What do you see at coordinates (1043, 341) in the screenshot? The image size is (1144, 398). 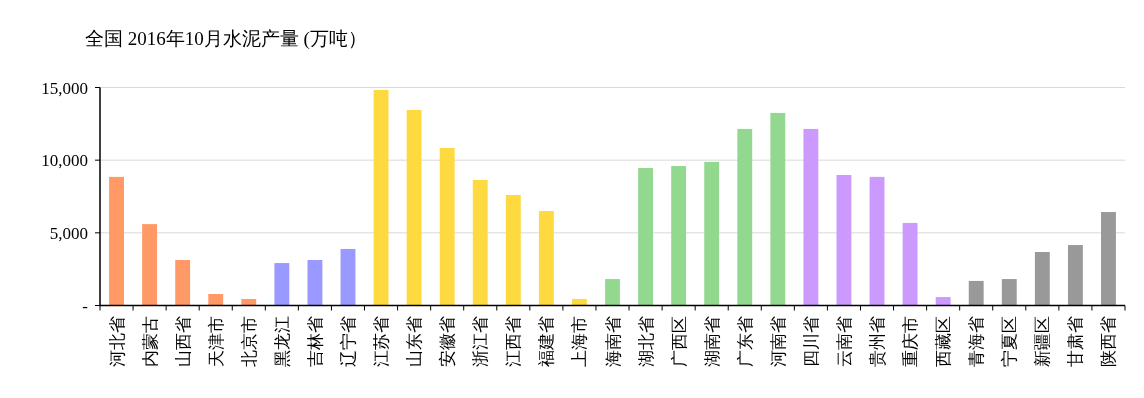 I see `x-tick-label: 新疆区` at bounding box center [1043, 341].